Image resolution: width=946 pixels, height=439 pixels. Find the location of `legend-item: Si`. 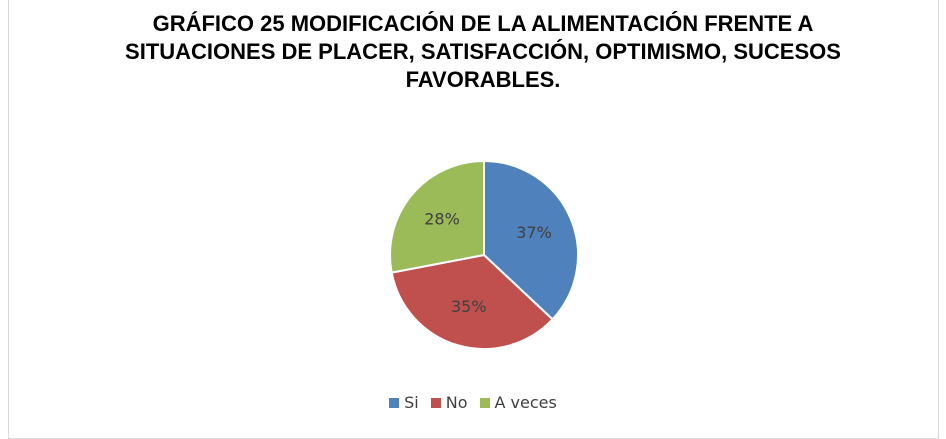

legend-item: Si is located at coordinates (404, 402).